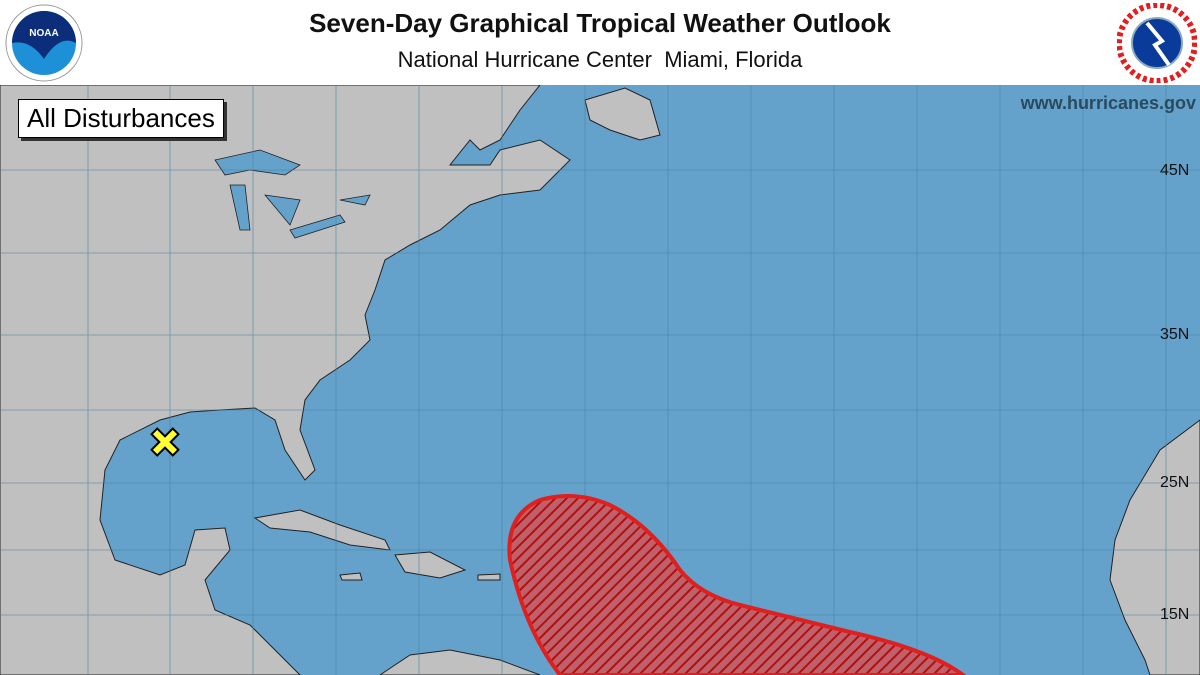 Image resolution: width=1200 pixels, height=675 pixels. Describe the element at coordinates (489, 577) in the screenshot. I see `puerto-rico` at that location.